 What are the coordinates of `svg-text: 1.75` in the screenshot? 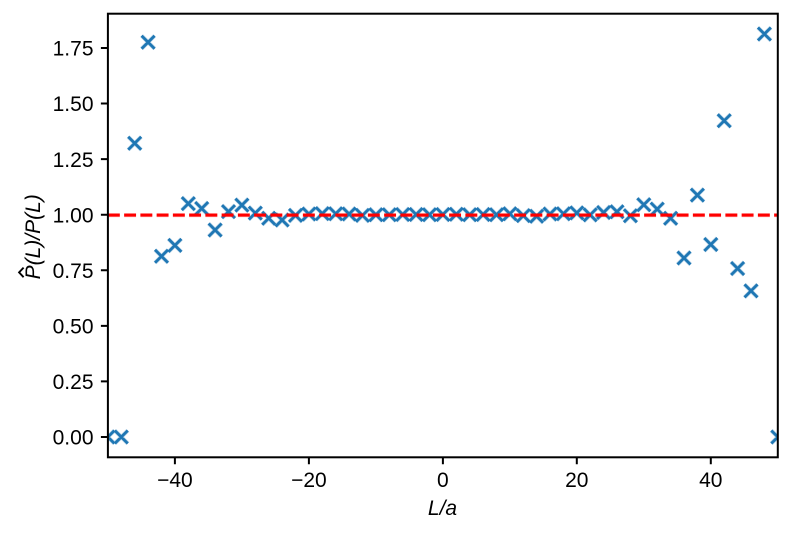 It's located at (73, 49).